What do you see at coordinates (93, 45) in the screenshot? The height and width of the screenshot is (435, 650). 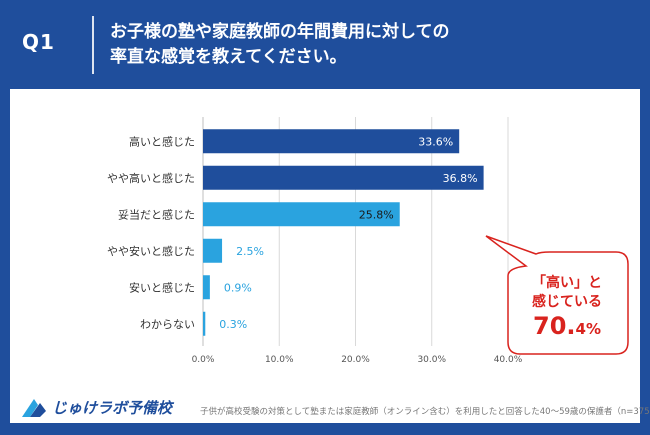 I see `header-divider` at bounding box center [93, 45].